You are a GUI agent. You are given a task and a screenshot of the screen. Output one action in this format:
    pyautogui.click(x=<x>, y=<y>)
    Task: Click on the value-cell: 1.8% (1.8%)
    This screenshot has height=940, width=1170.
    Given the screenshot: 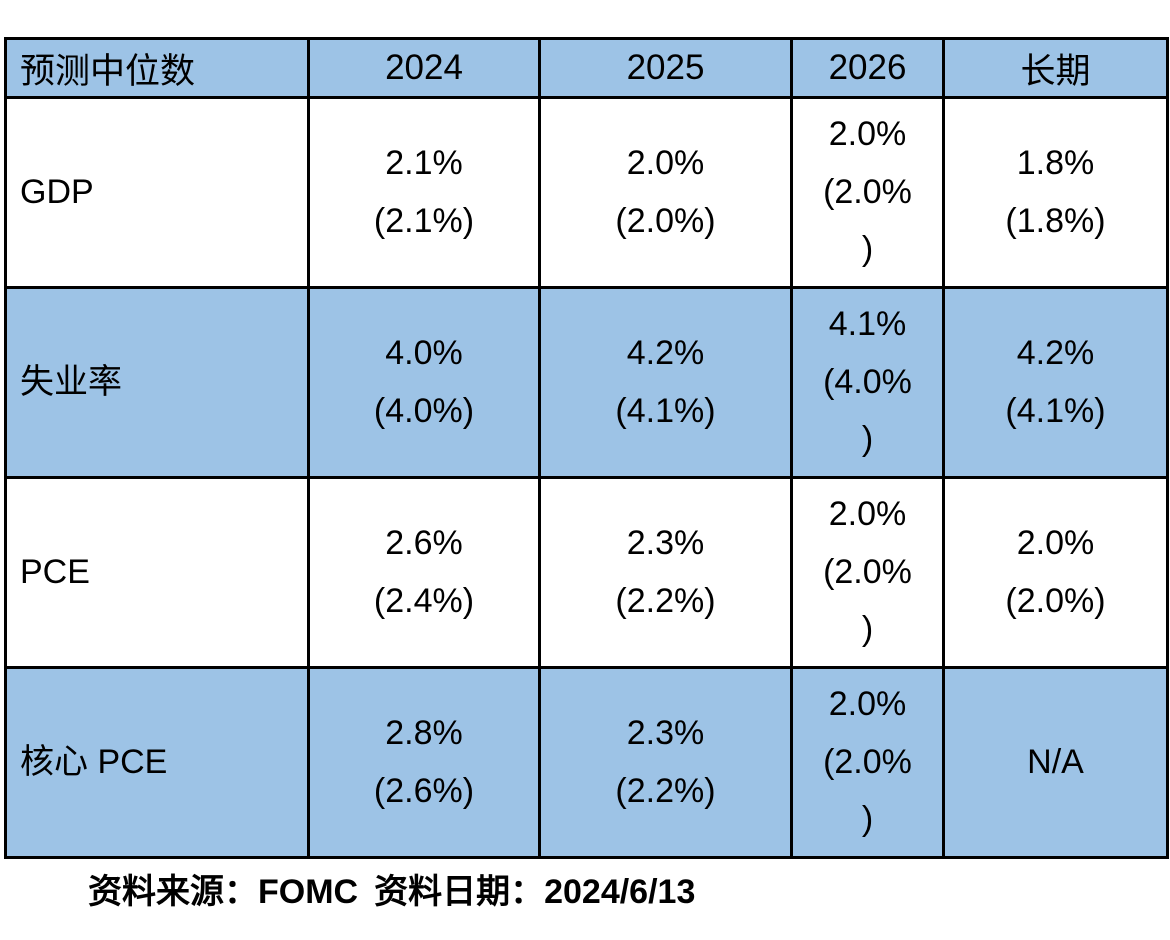 What is the action you would take?
    pyautogui.click(x=1055, y=192)
    